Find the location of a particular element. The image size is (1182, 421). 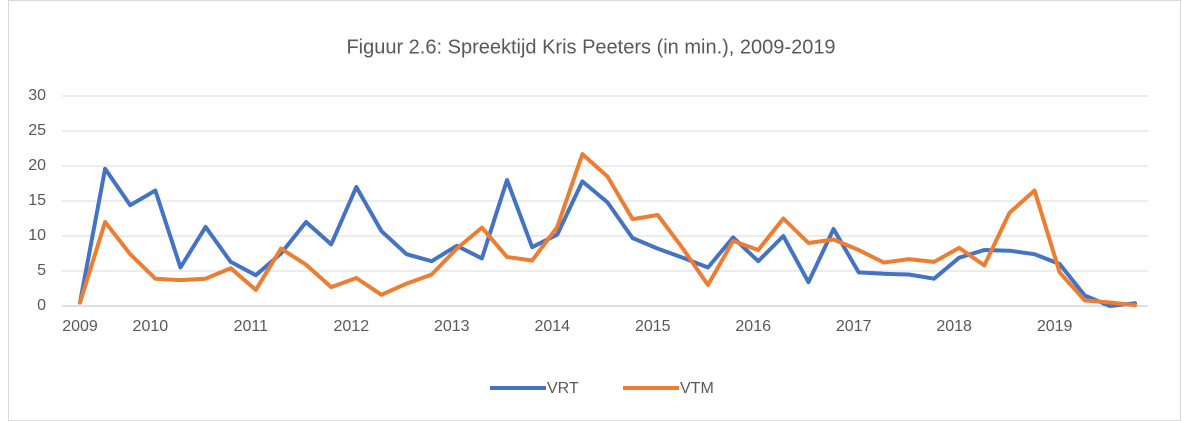

legend-label: VTM is located at coordinates (697, 388).